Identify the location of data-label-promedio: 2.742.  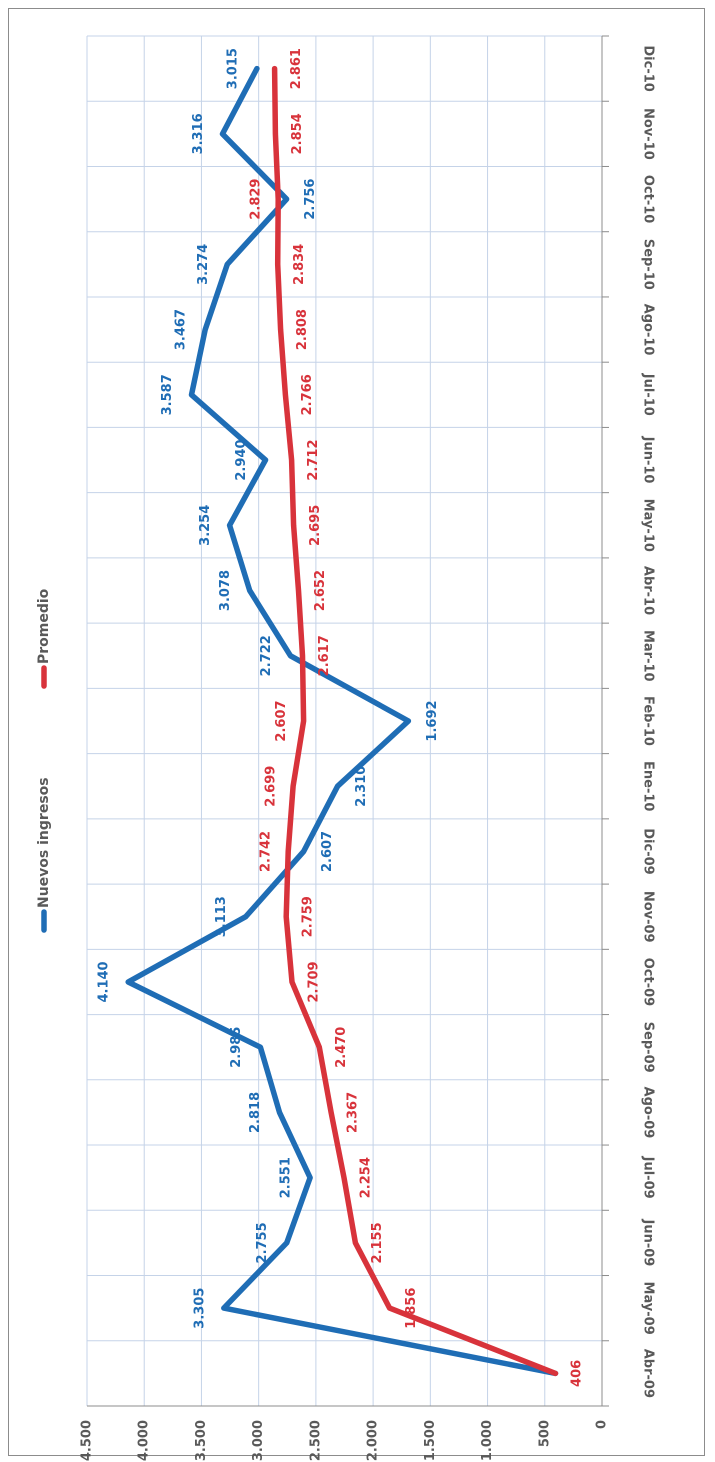
(266, 851).